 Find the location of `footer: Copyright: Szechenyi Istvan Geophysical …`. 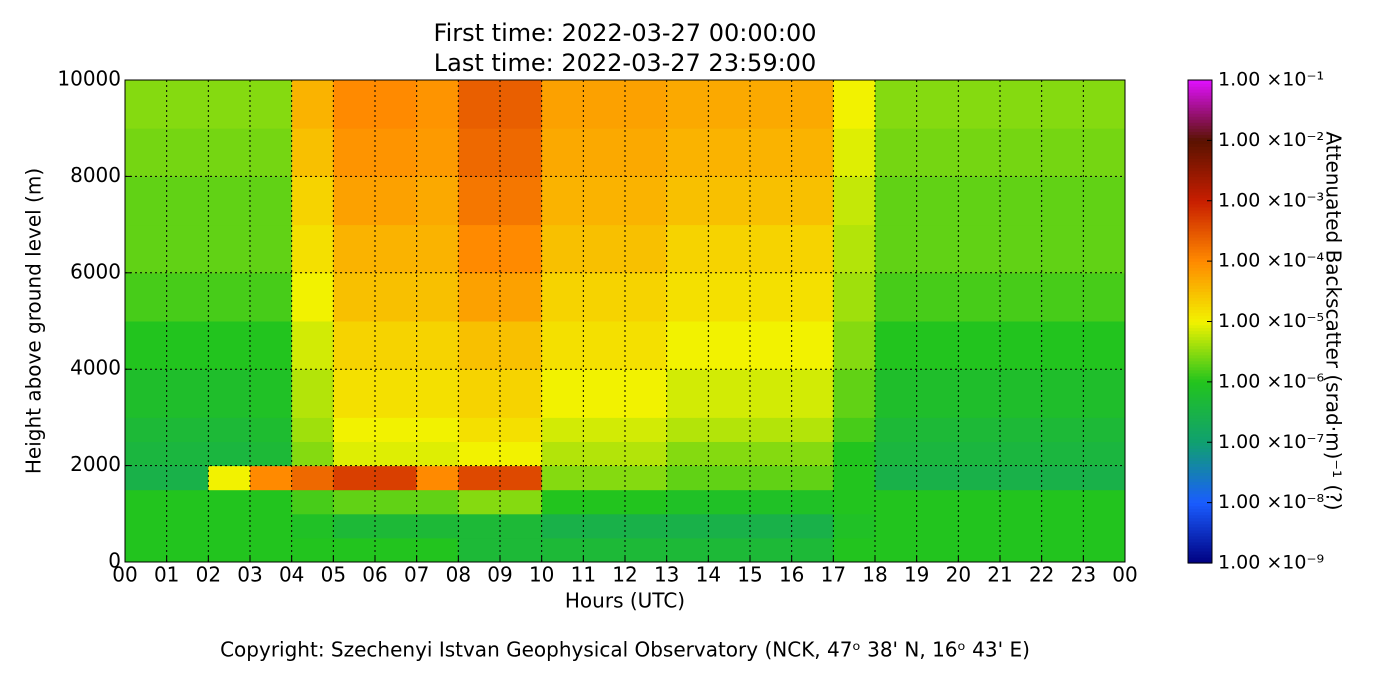

footer: Copyright: Szechenyi Istvan Geophysical … is located at coordinates (625, 650).